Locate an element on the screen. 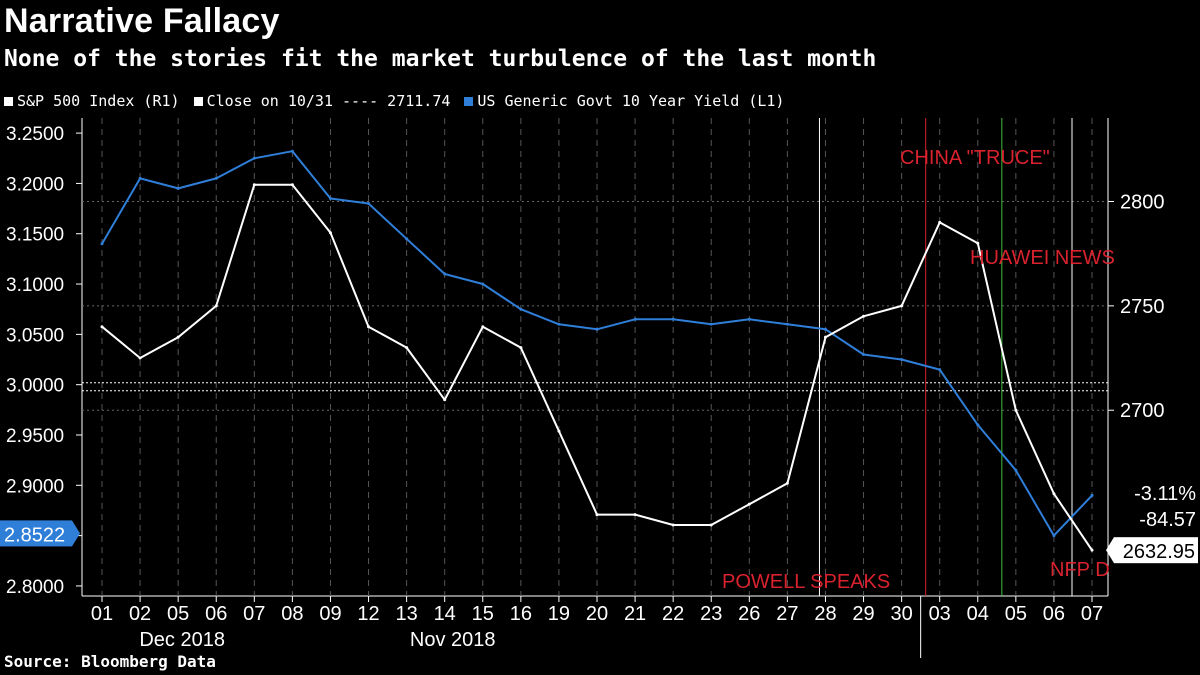 This screenshot has height=675, width=1200. price-current-pointer is located at coordinates (1110, 550).